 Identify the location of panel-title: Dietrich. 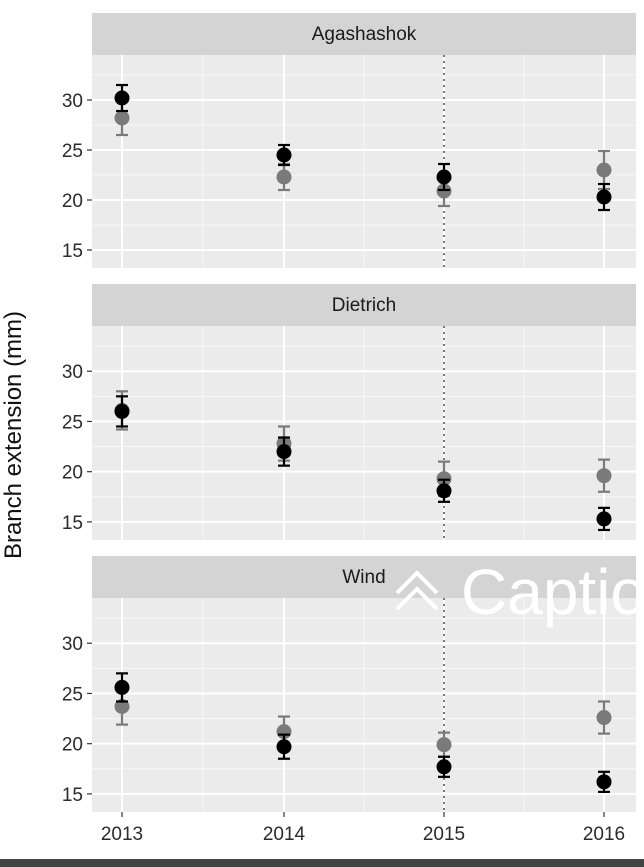
(364, 305).